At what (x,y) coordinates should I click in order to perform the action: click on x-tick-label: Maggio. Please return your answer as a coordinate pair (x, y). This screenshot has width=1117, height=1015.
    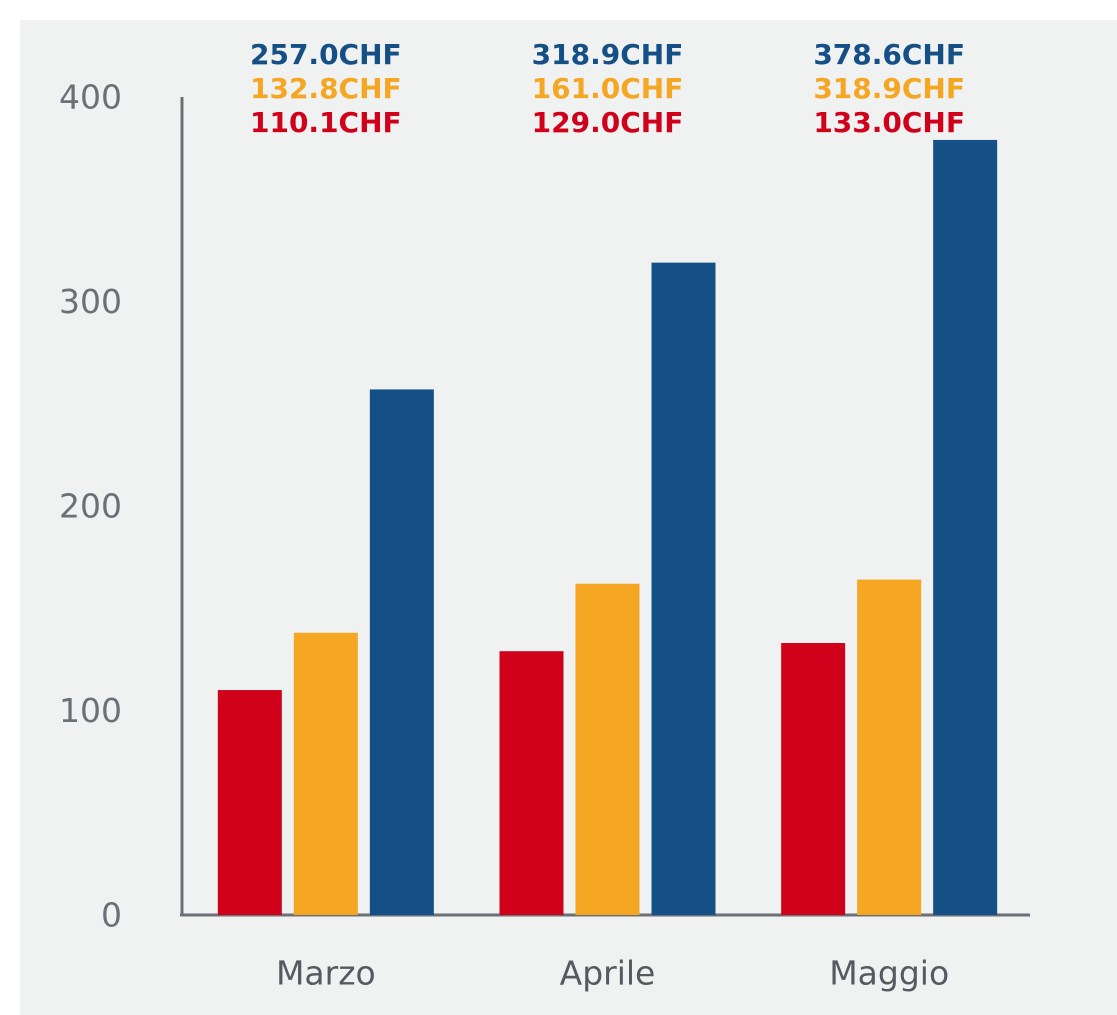
    Looking at the image, I should click on (889, 973).